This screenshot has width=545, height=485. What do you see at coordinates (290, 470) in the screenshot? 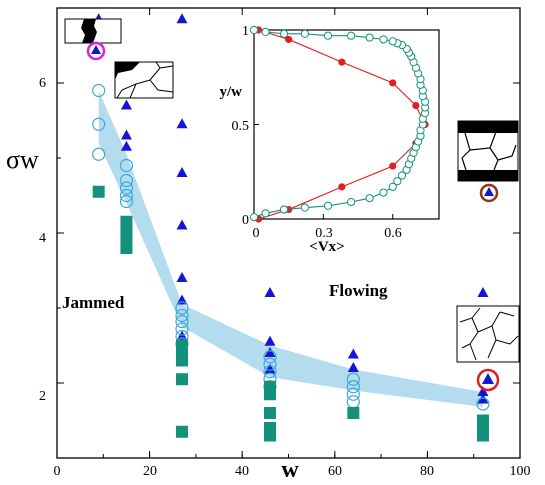
I see `x-axis-label: w` at bounding box center [290, 470].